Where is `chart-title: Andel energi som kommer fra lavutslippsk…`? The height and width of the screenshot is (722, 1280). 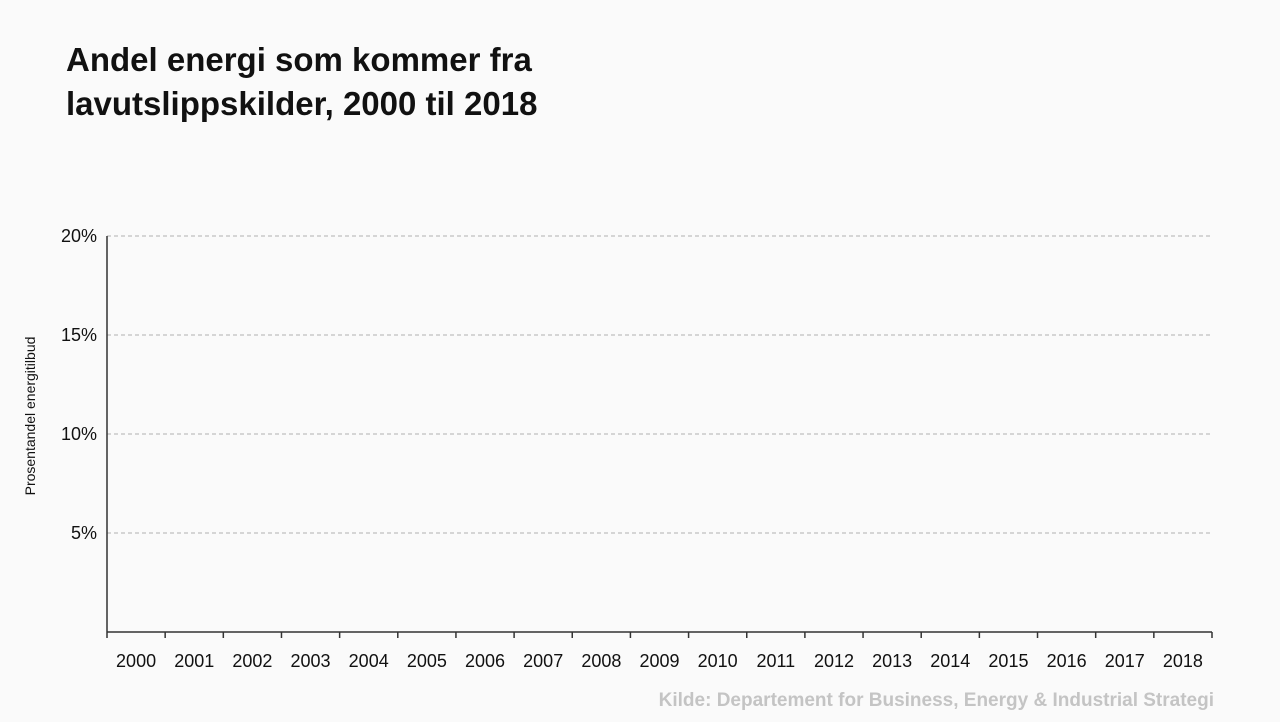 chart-title: Andel energi som kommer fra lavutslippsk… is located at coordinates (416, 82).